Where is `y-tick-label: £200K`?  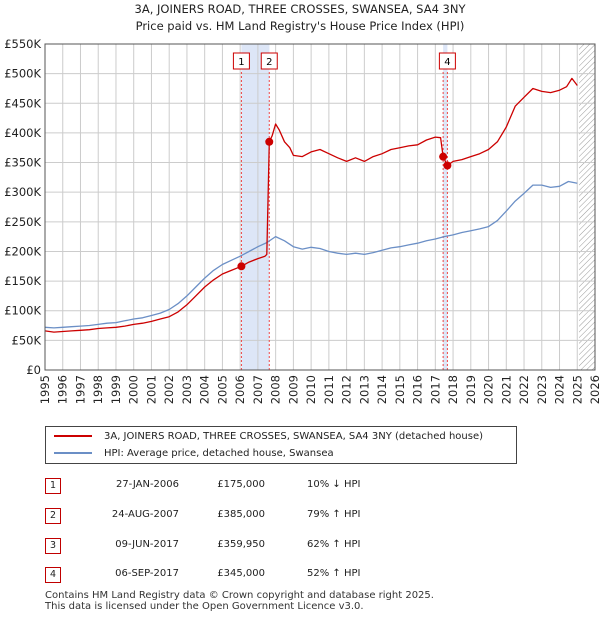
y-tick-label: £200K is located at coordinates (22, 251).